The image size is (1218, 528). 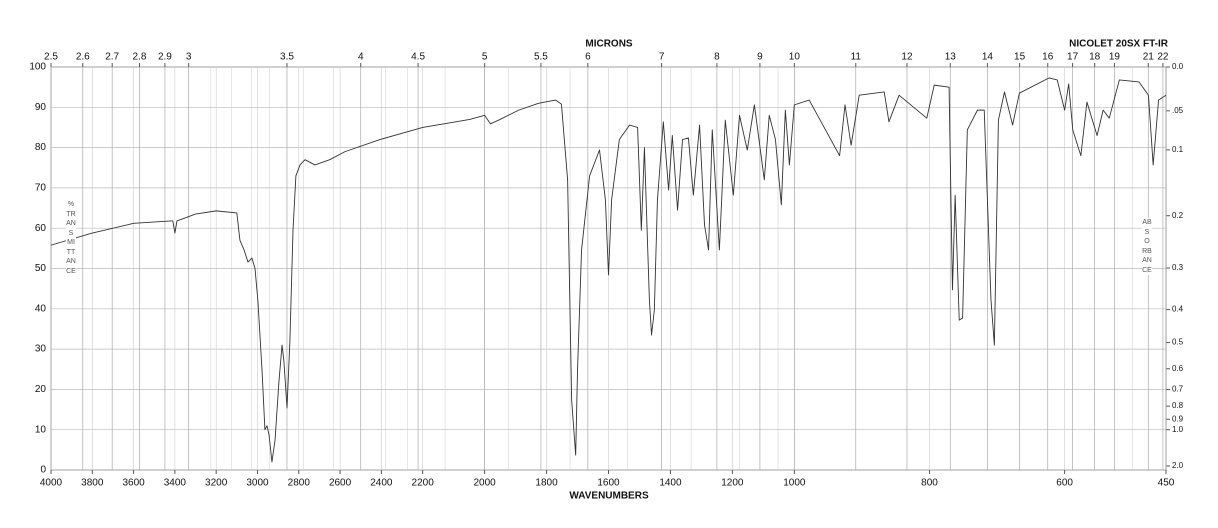 What do you see at coordinates (662, 57) in the screenshot?
I see `x2-tick-label: 7` at bounding box center [662, 57].